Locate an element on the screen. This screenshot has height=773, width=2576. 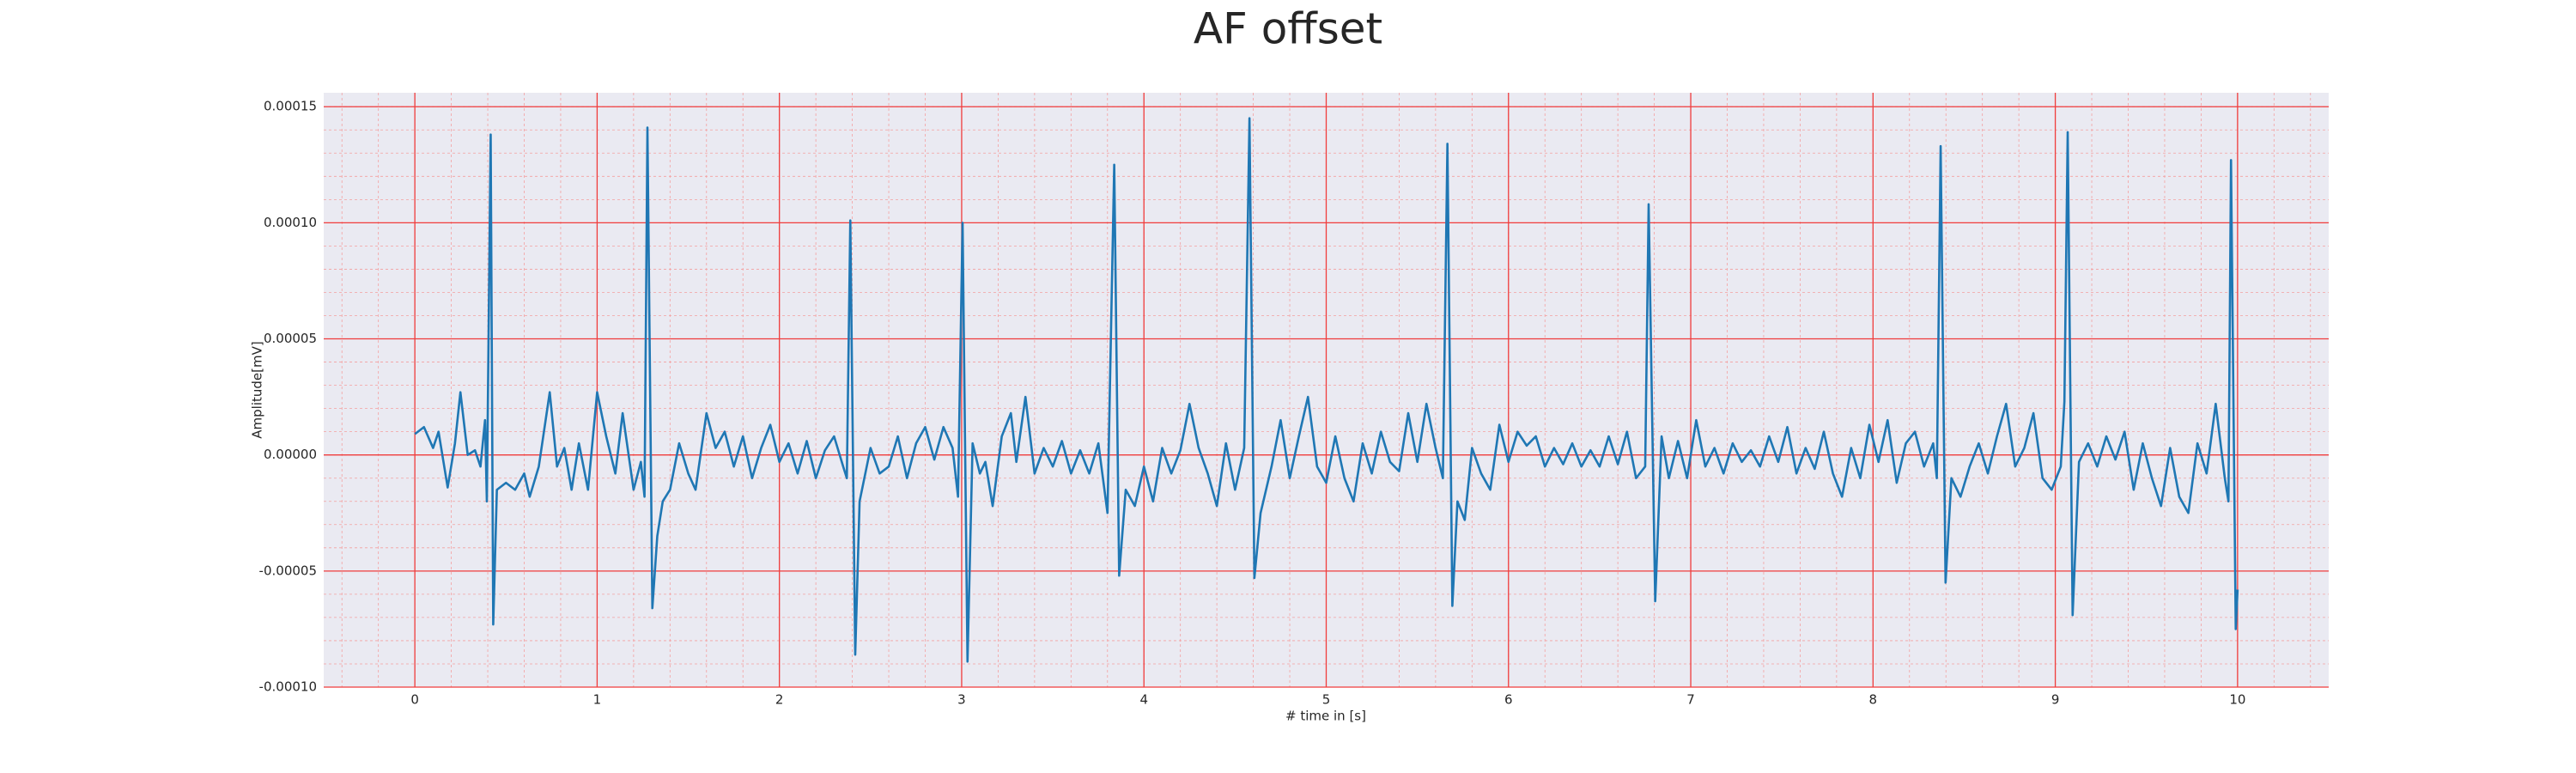
y-tick-label: -0.00010 is located at coordinates (288, 687).